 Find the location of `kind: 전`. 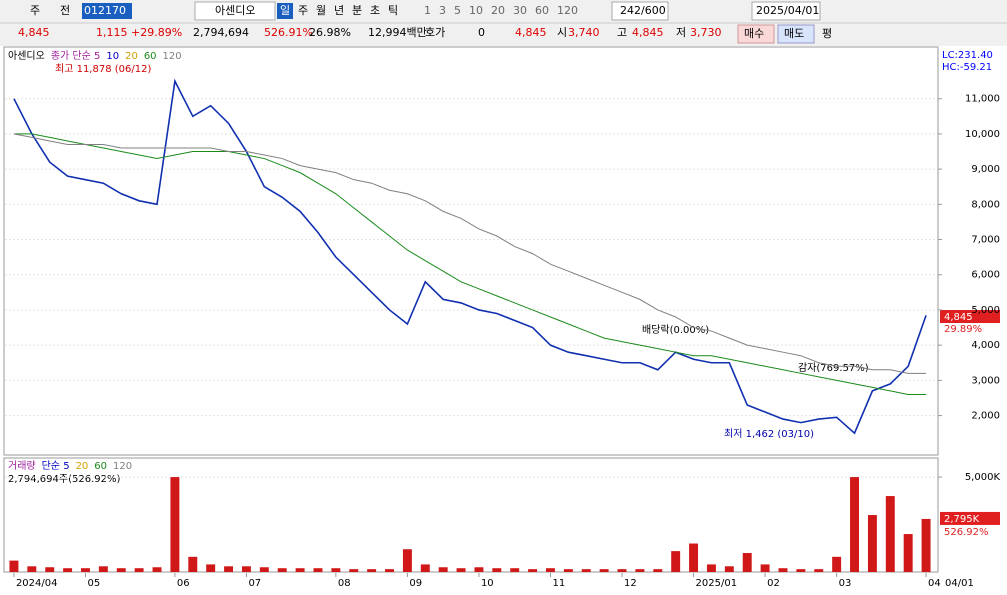

kind: 전 is located at coordinates (65, 10).